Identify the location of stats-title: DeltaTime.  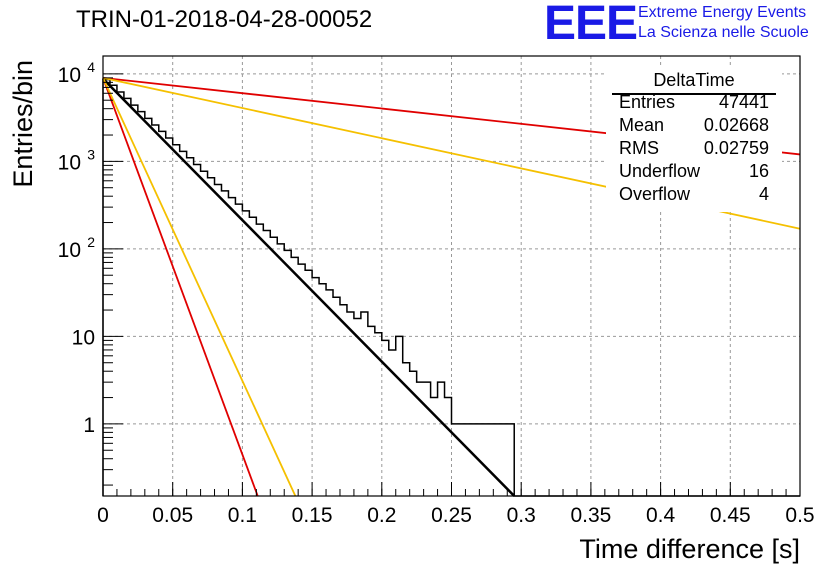
(694, 80).